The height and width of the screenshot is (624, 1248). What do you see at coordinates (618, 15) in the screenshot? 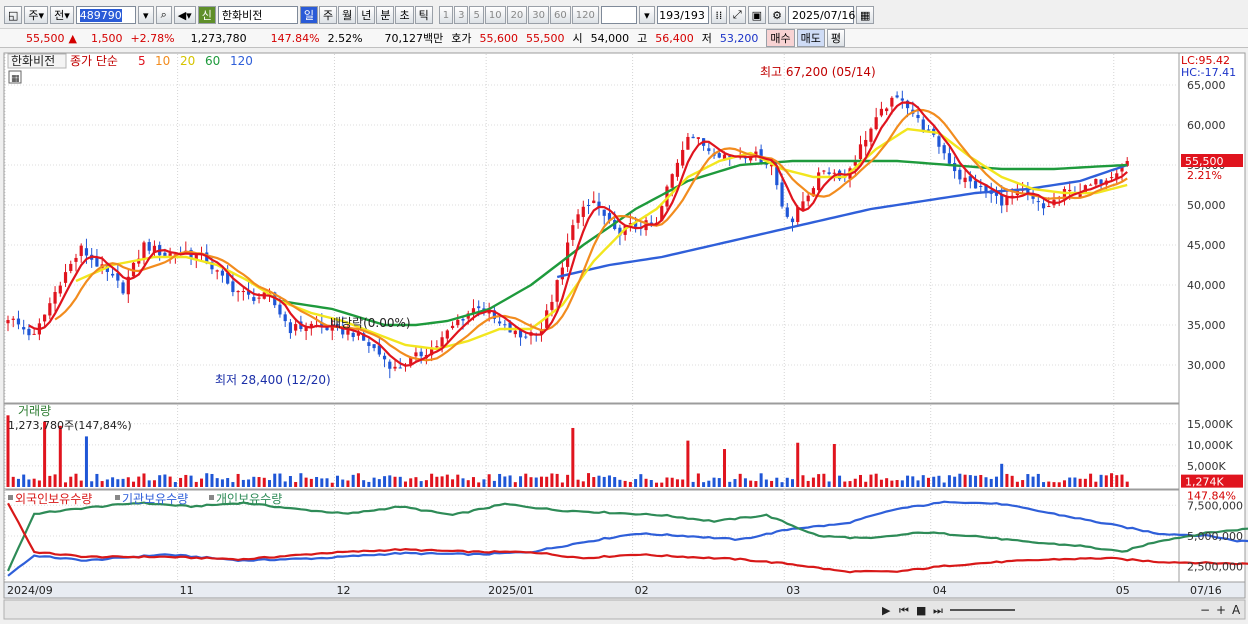
I see `custom-interval-input` at bounding box center [618, 15].